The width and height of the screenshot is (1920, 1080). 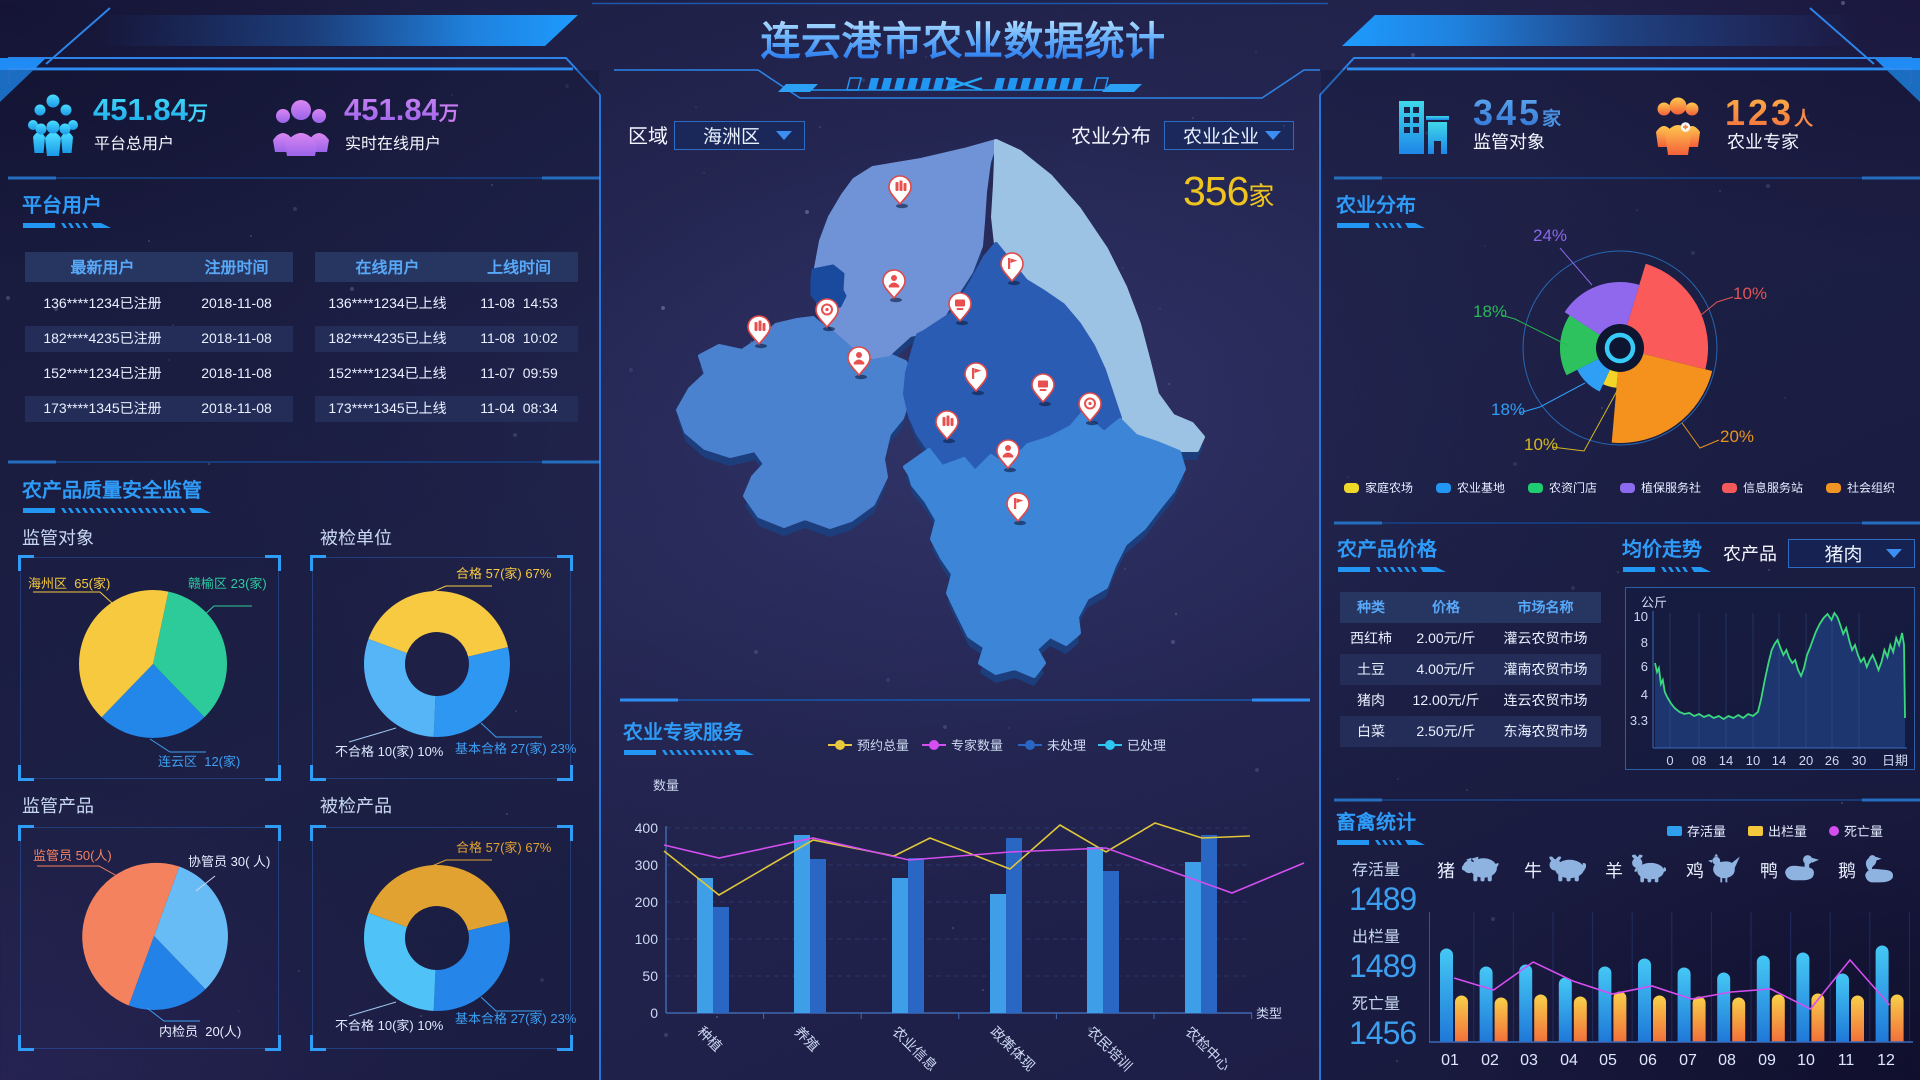 I want to click on svg-text: 6, so click(x=1644, y=665).